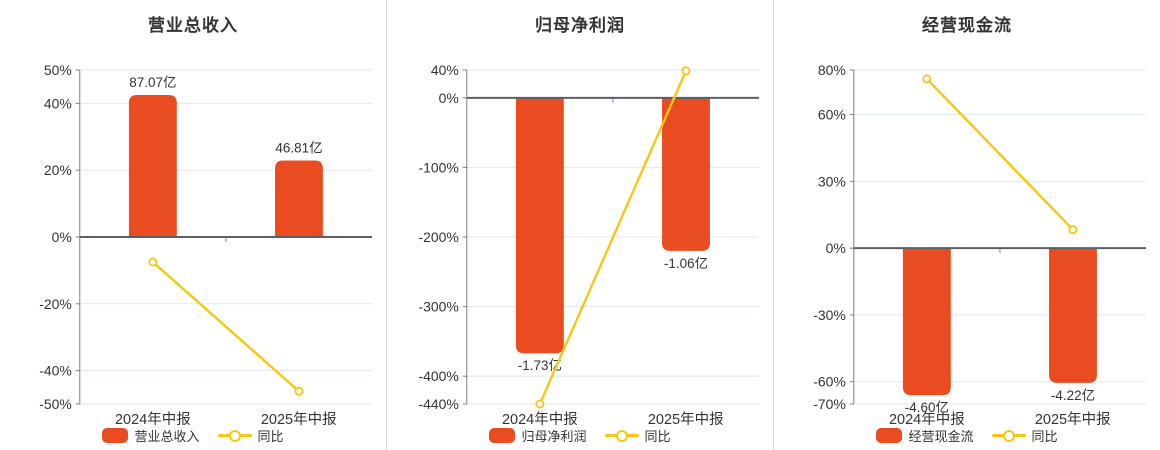  I want to click on legend-label-bar: 归母净利润, so click(554, 436).